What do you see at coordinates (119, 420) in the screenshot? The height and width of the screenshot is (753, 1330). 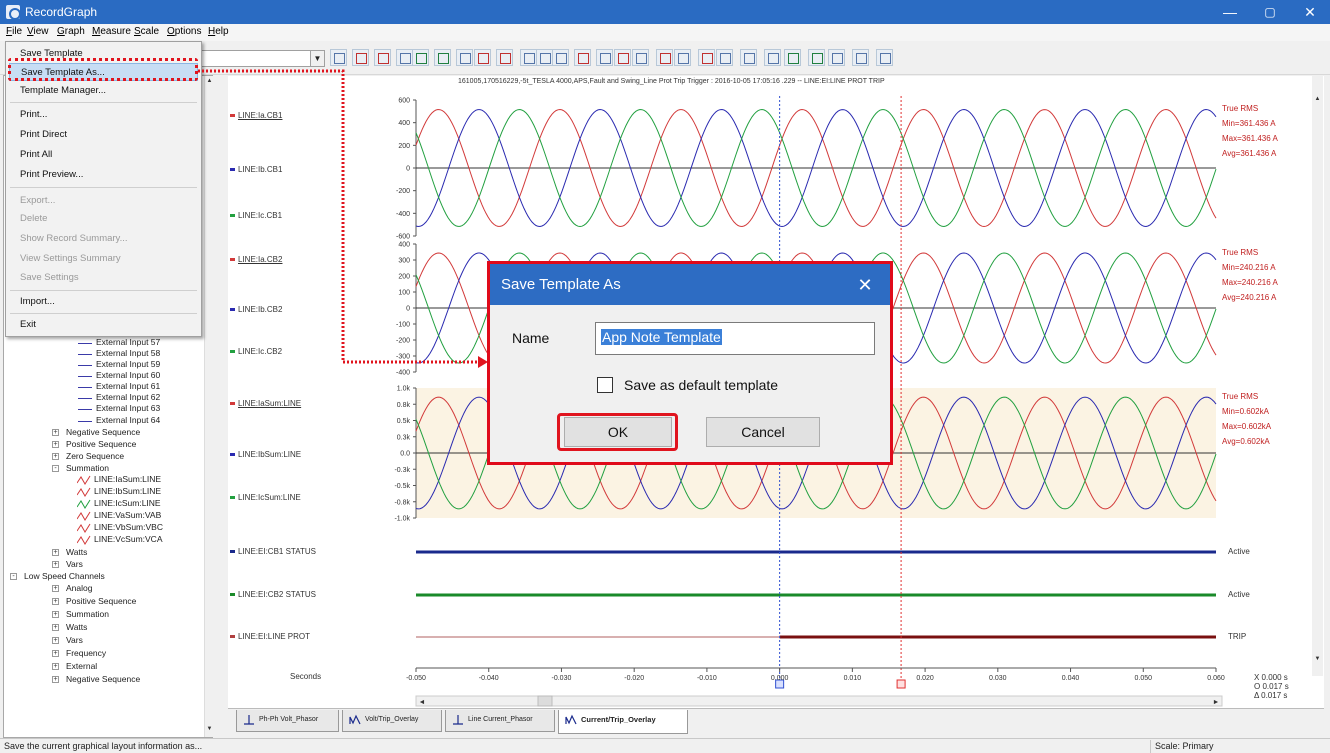 I see `tree-item-external-input: External Input 64` at bounding box center [119, 420].